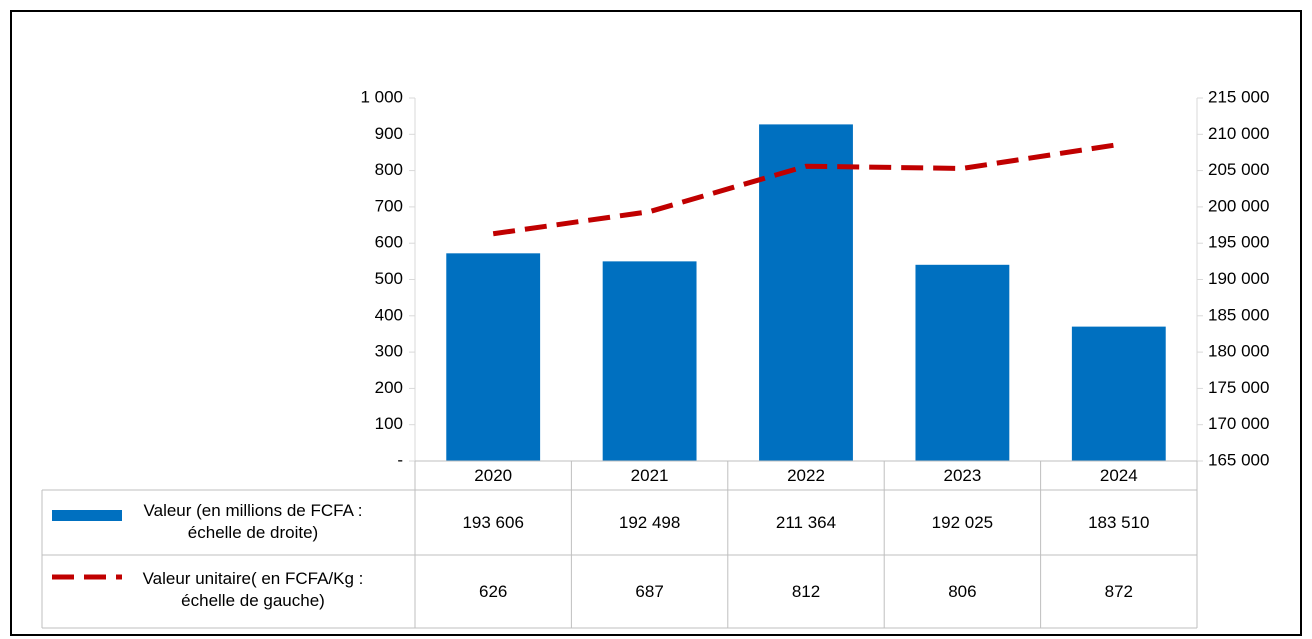 The width and height of the screenshot is (1312, 639). I want to click on y-tick-label: -, so click(400, 459).